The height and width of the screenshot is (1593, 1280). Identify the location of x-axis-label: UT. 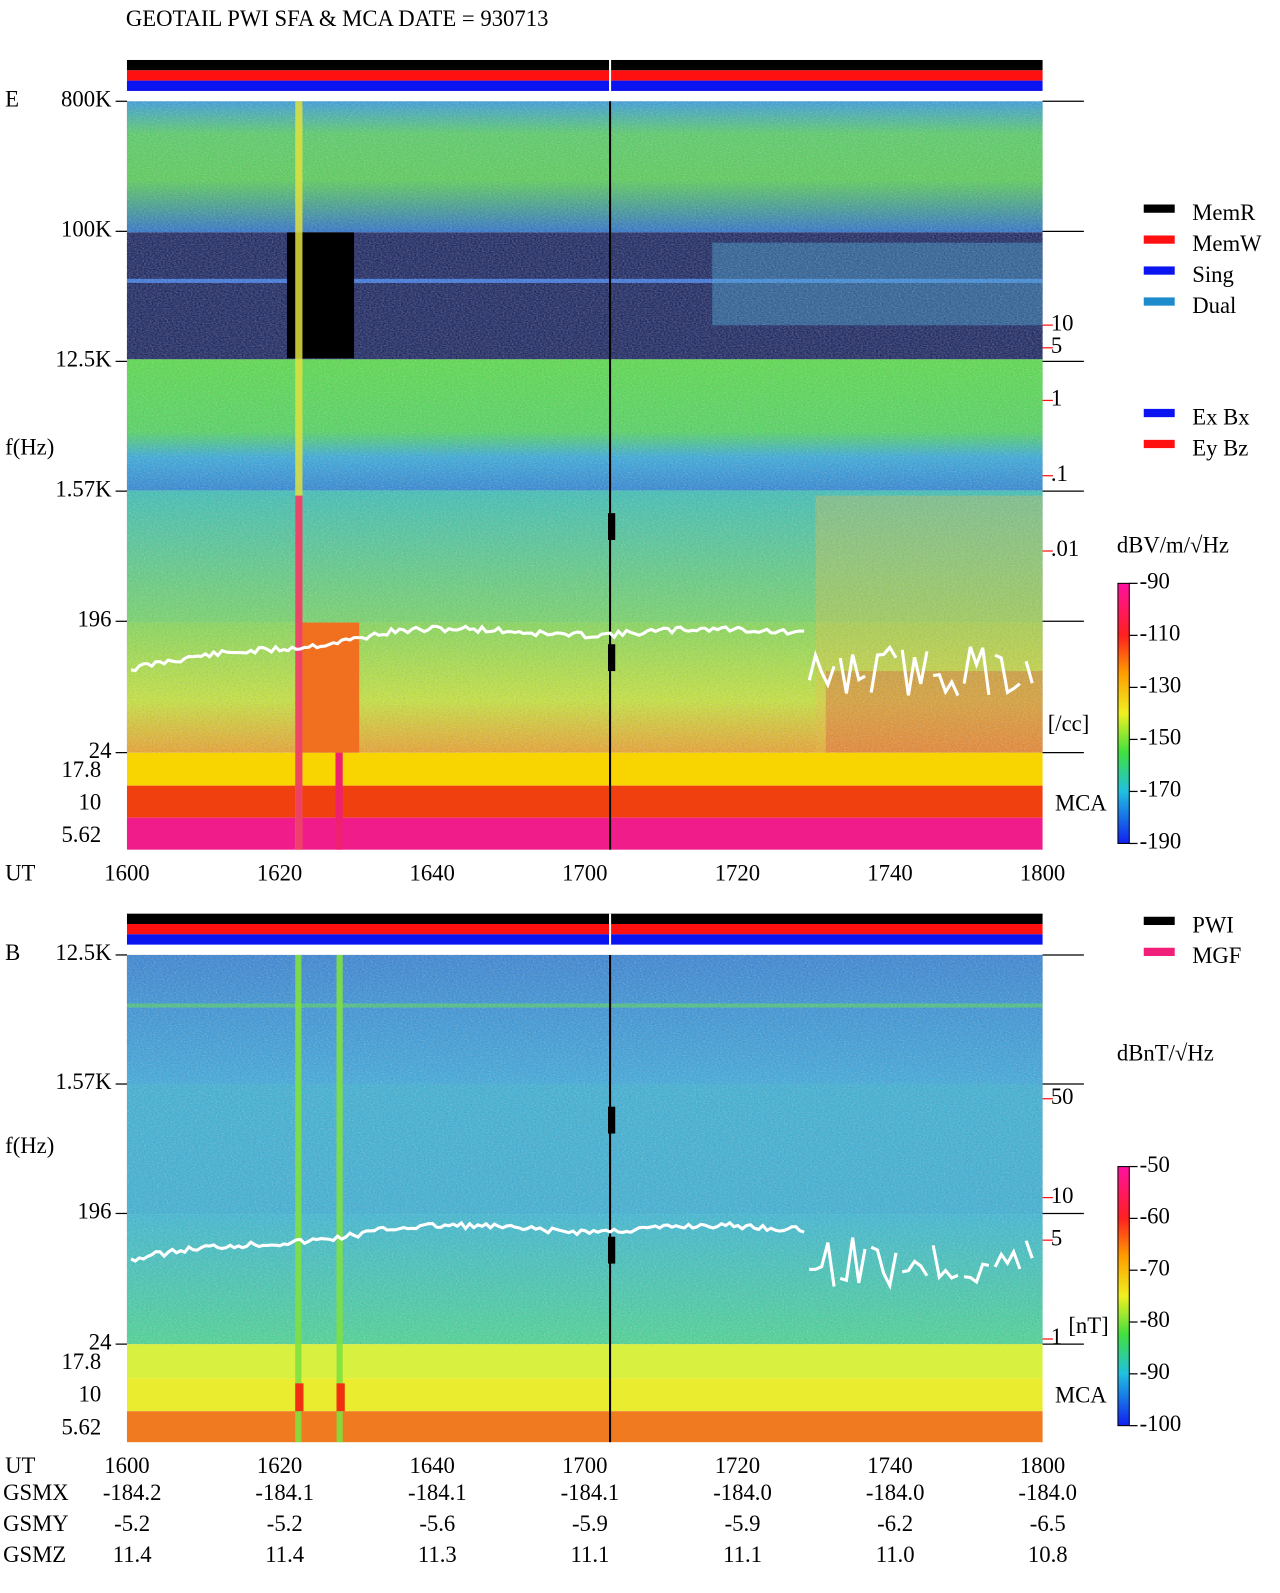
(20, 1465).